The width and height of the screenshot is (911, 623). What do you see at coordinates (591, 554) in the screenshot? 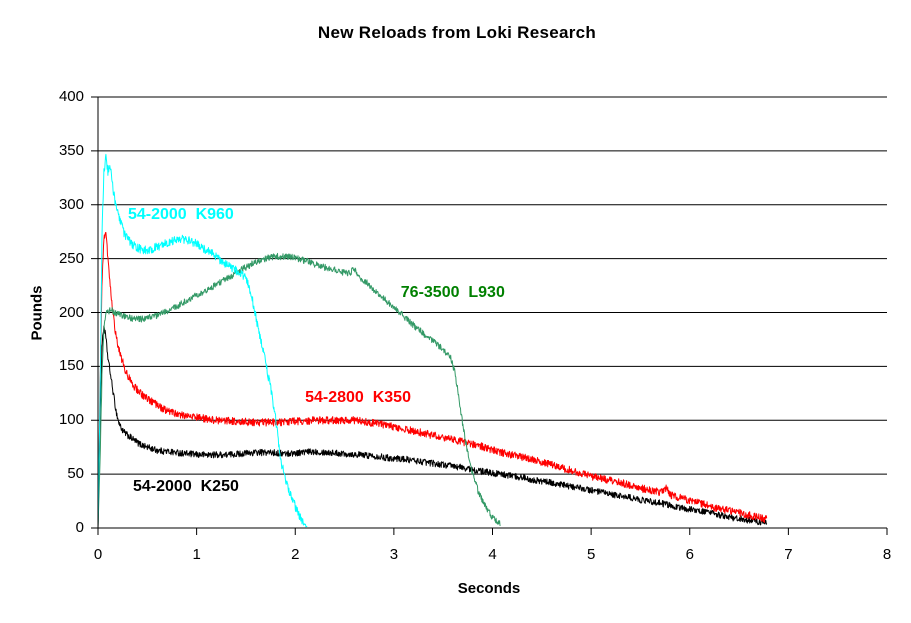
I see `x-tick-label: 5` at bounding box center [591, 554].